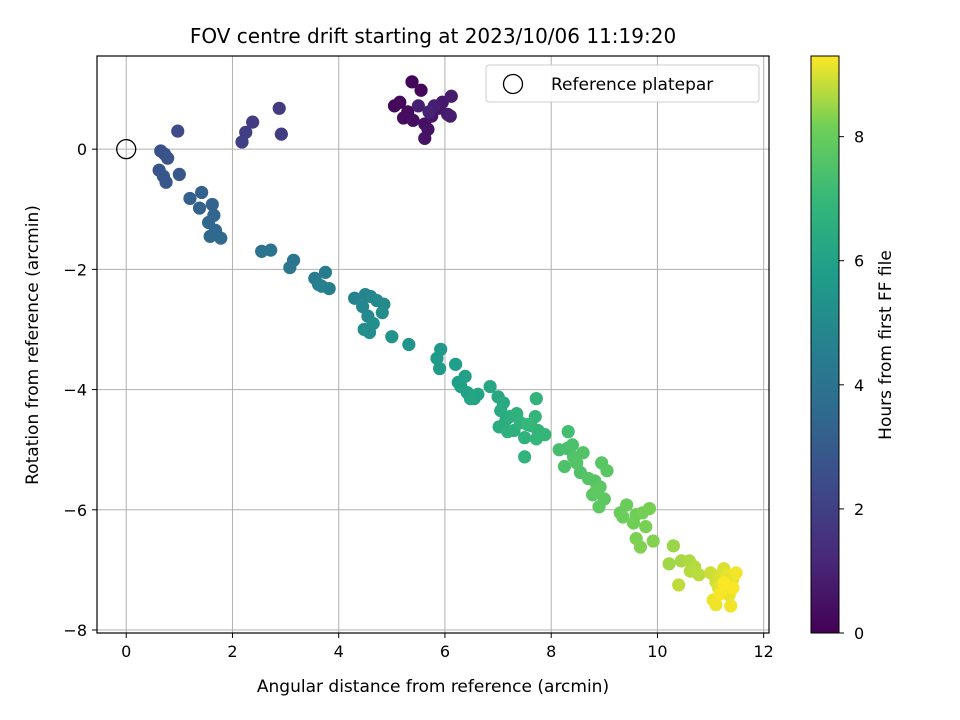  What do you see at coordinates (75, 390) in the screenshot?
I see `y-tick-label: −4` at bounding box center [75, 390].